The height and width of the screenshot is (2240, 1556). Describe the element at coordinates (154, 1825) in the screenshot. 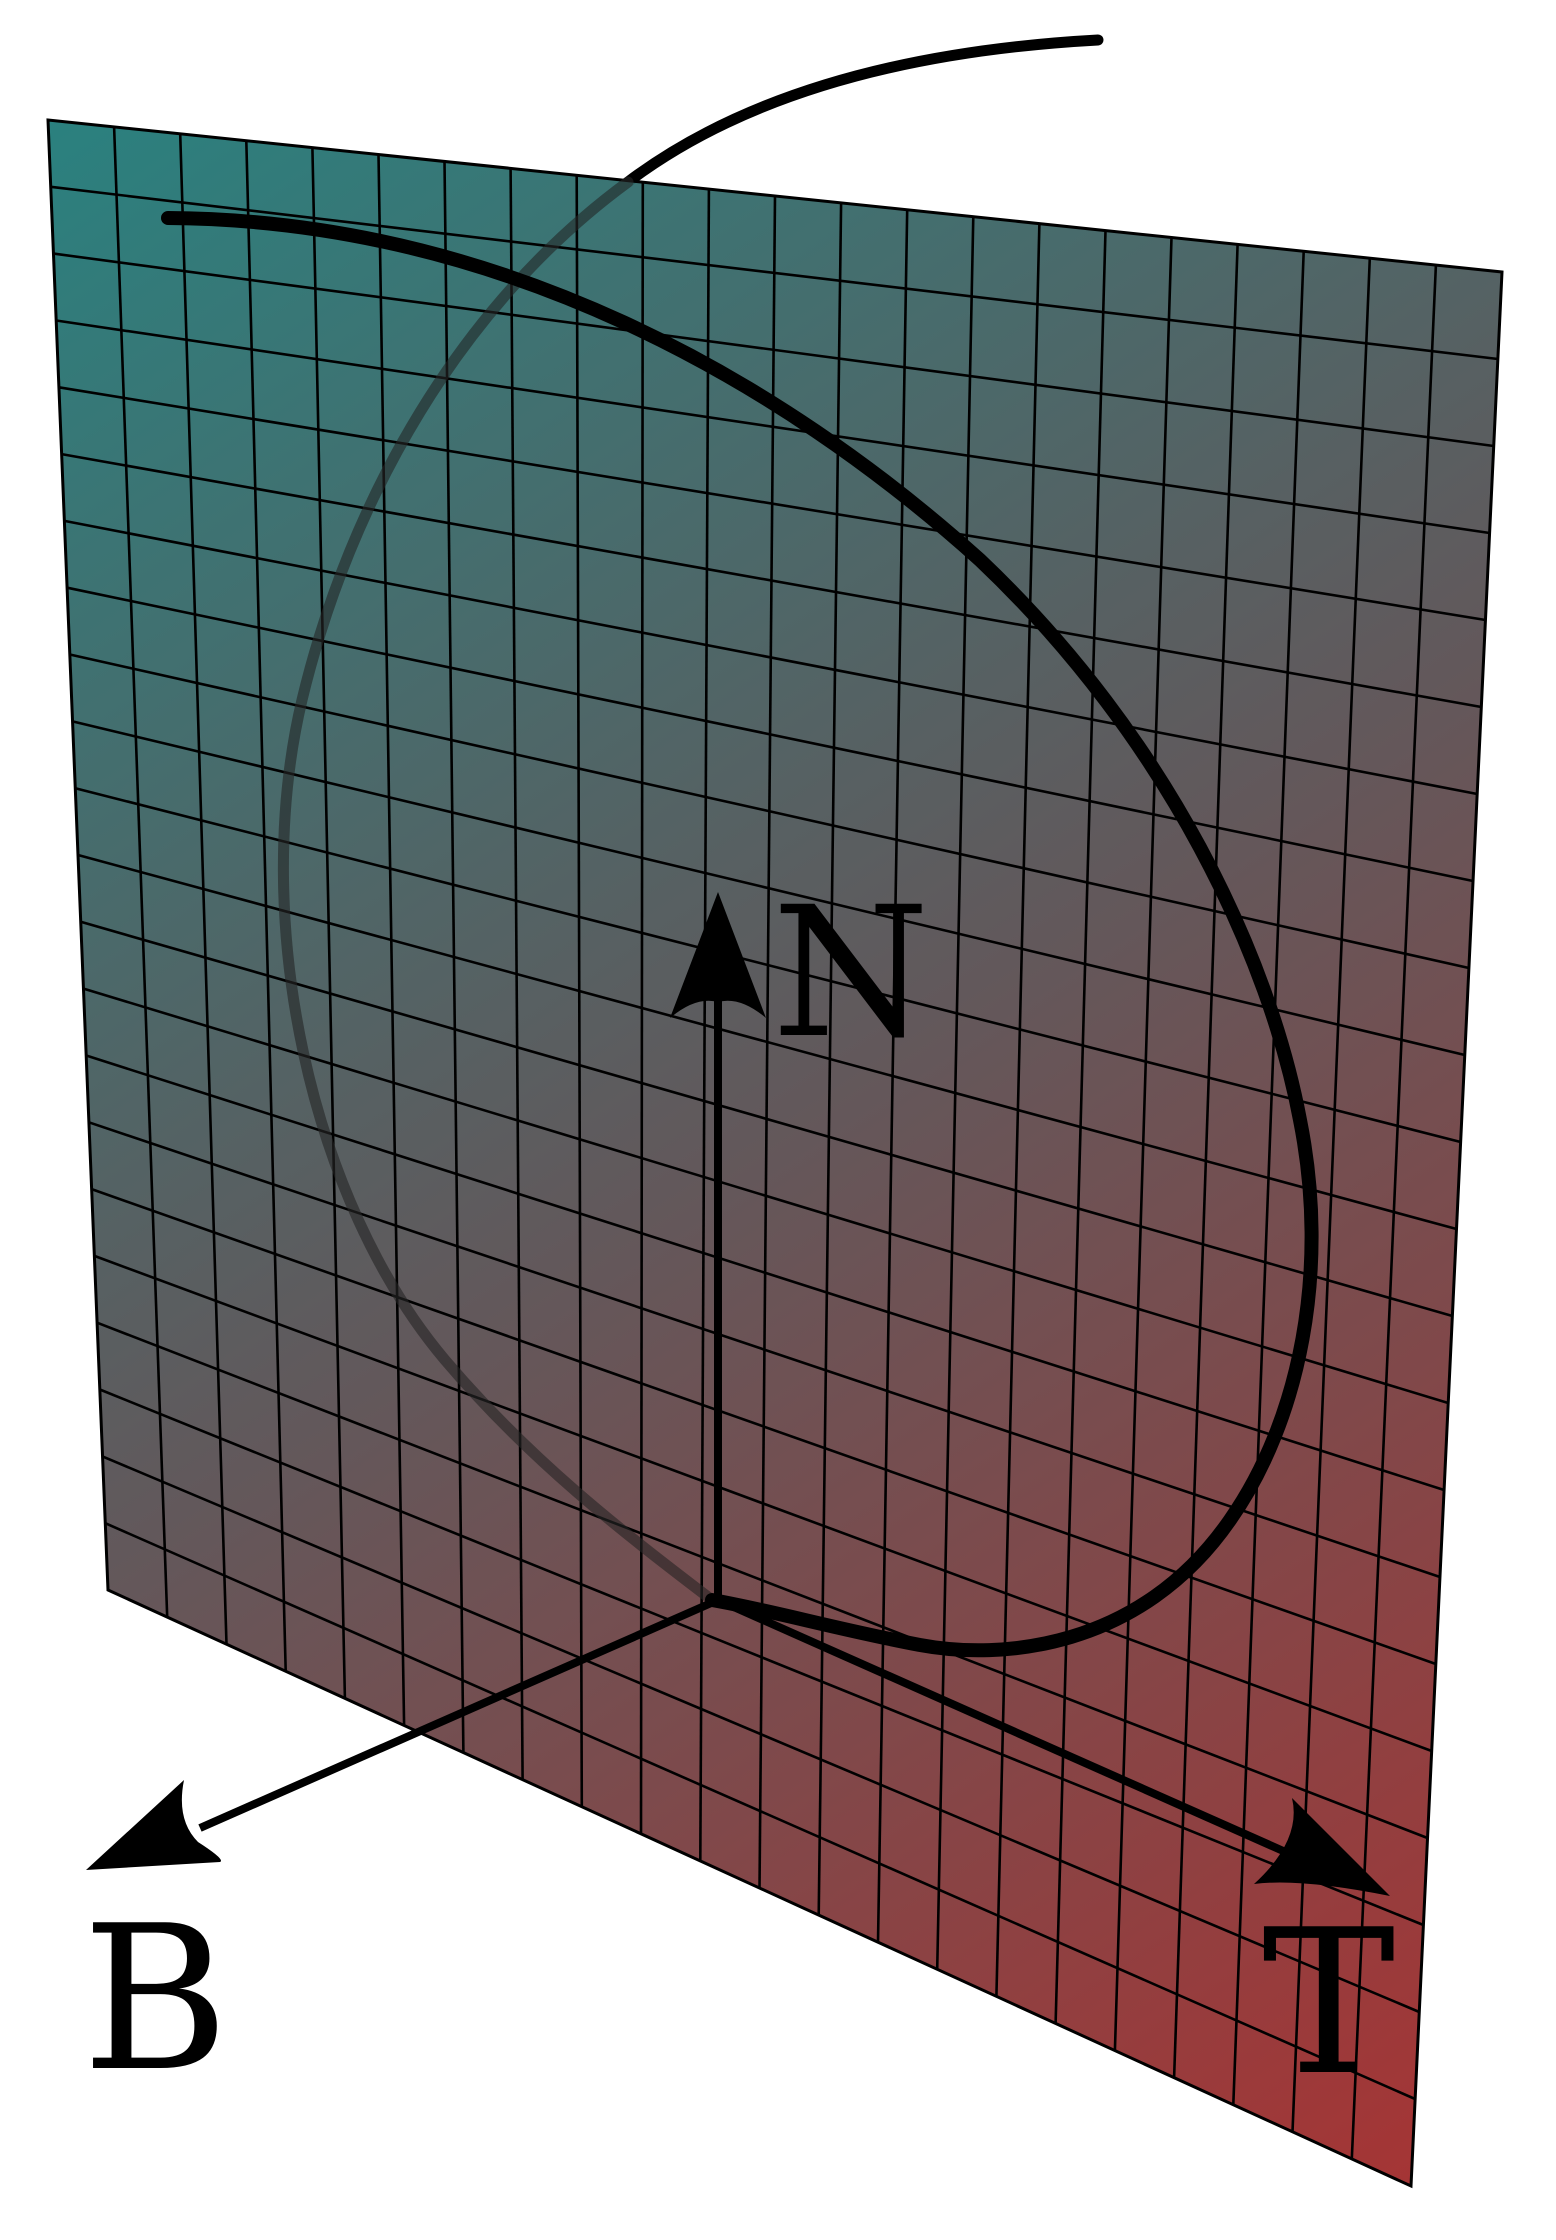

I see `binormal-arrowhead` at that location.